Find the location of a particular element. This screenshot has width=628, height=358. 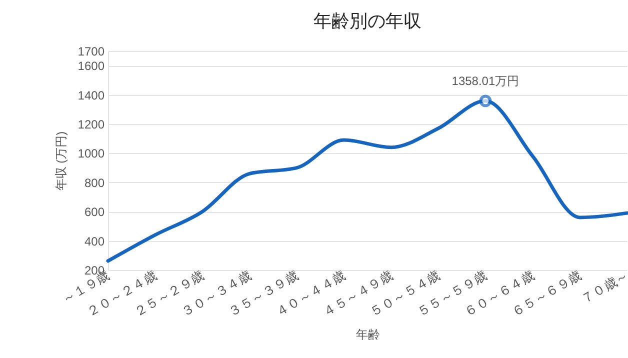

y-tick-label: 1200 is located at coordinates (91, 125).